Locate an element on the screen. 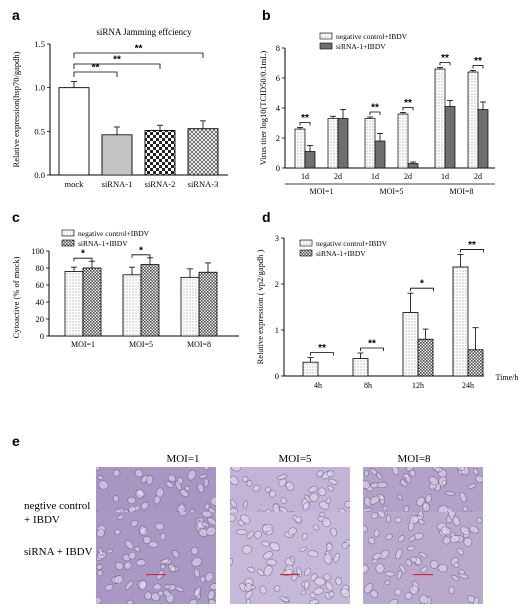  chart-b-xtick-1: 2d is located at coordinates (338, 176).